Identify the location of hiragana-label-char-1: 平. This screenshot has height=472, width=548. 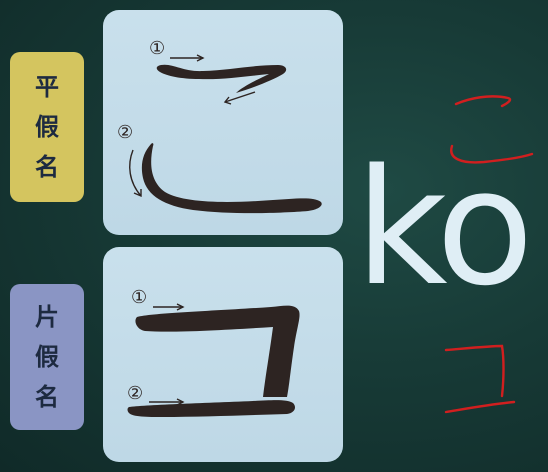
(47, 86).